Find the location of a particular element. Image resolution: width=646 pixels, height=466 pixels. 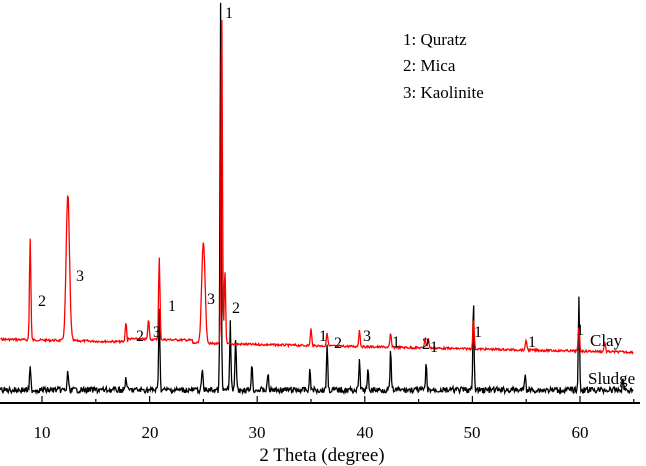

clay-series-label: Clay is located at coordinates (606, 340).